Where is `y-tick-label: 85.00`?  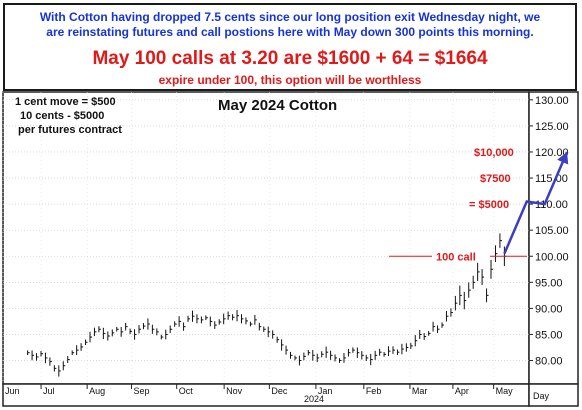
y-tick-label: 85.00 is located at coordinates (549, 335).